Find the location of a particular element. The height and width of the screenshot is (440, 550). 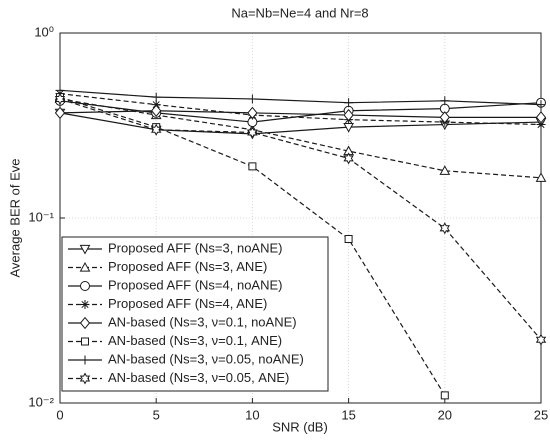

legend-label: AN-based (Ns=3, ν=0.1, ANE) is located at coordinates (195, 340).